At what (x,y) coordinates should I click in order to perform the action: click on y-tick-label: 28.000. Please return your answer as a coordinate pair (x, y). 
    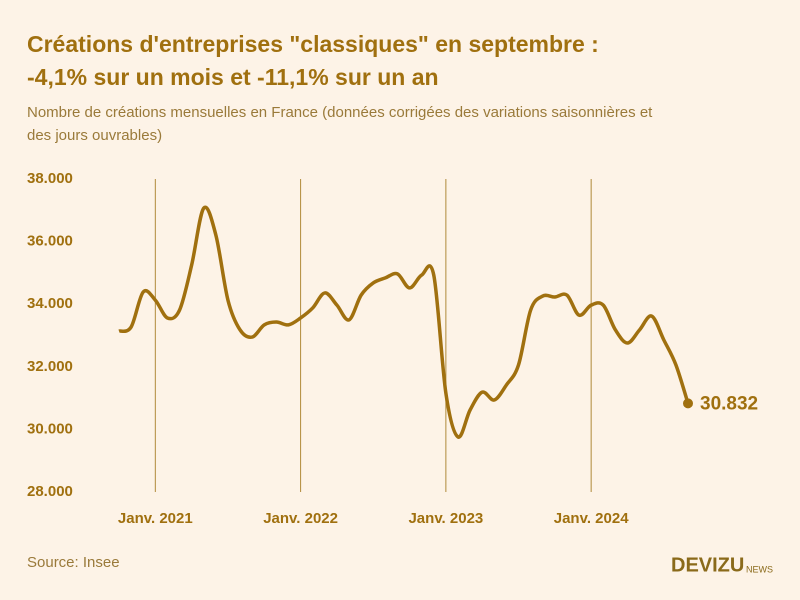
    Looking at the image, I should click on (50, 491).